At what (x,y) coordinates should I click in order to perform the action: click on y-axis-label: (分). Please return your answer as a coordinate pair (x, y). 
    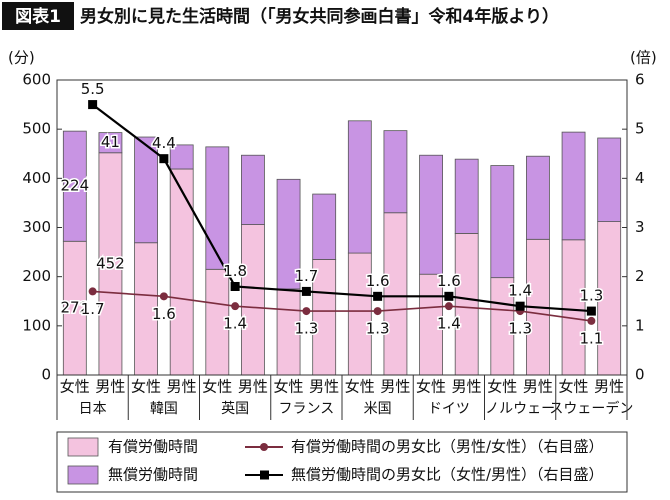
    Looking at the image, I should click on (21, 58).